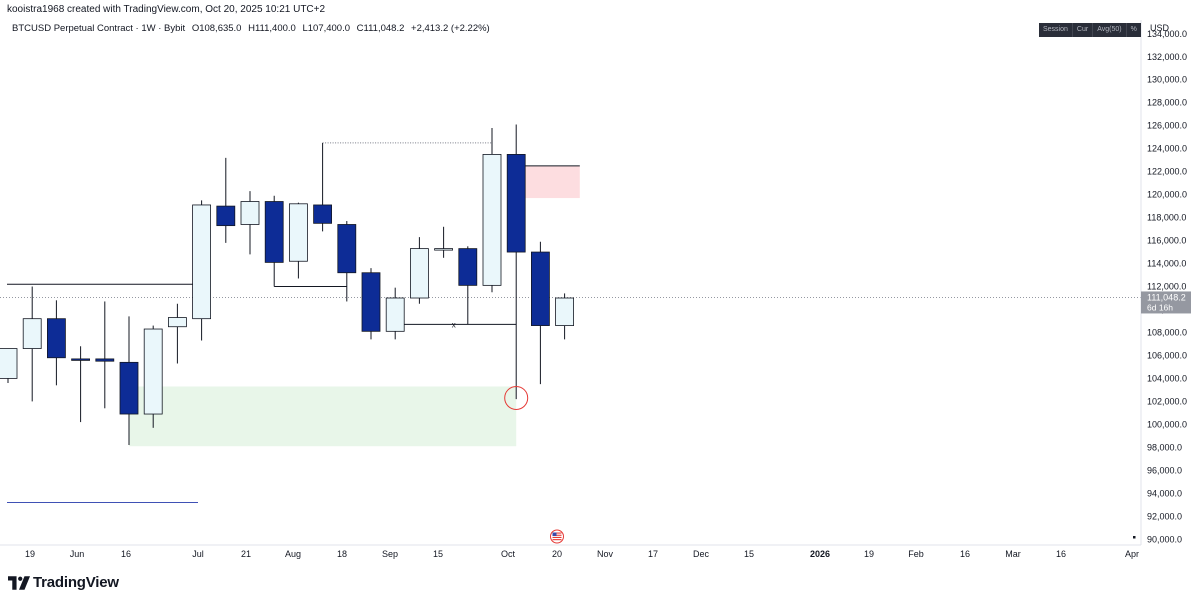 This screenshot has width=1200, height=603. What do you see at coordinates (557, 554) in the screenshot?
I see `x-tick-label: 20` at bounding box center [557, 554].